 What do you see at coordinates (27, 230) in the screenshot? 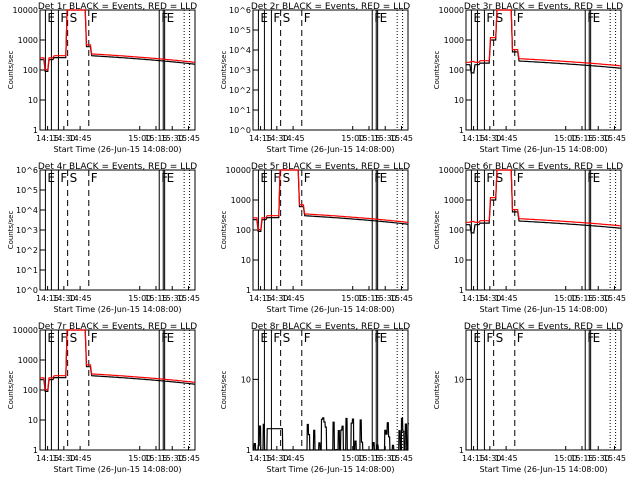
I see `y-tick-label: 10^3` at bounding box center [27, 230].